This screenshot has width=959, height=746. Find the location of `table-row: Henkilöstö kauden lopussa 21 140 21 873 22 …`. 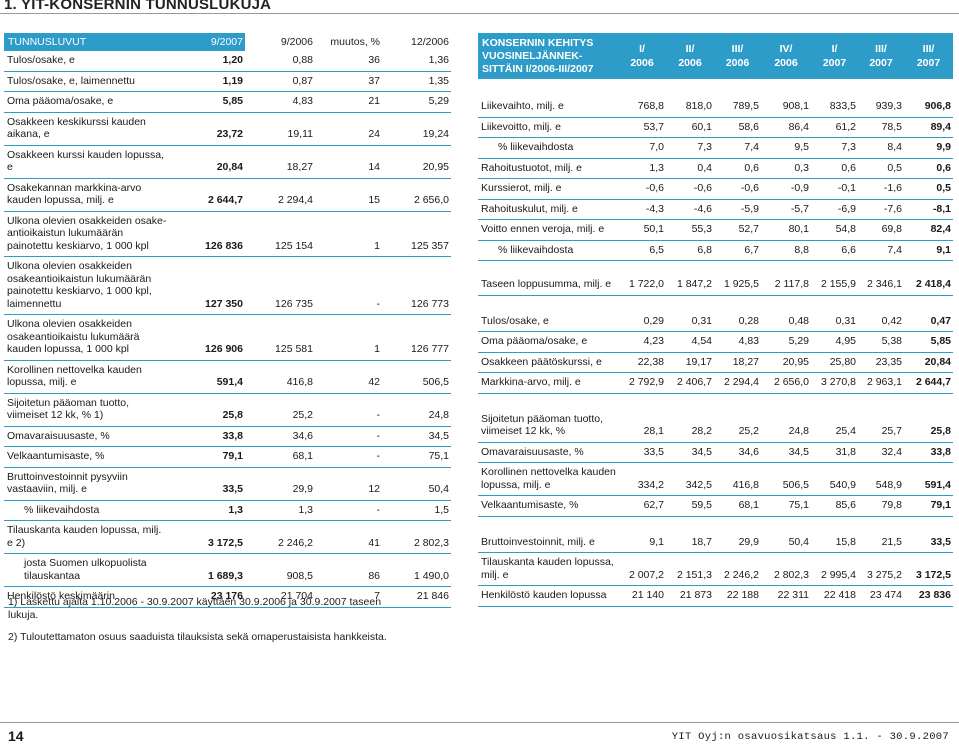

table-row: Henkilöstö kauden lopussa 21 140 21 873 22 … is located at coordinates (715, 596).